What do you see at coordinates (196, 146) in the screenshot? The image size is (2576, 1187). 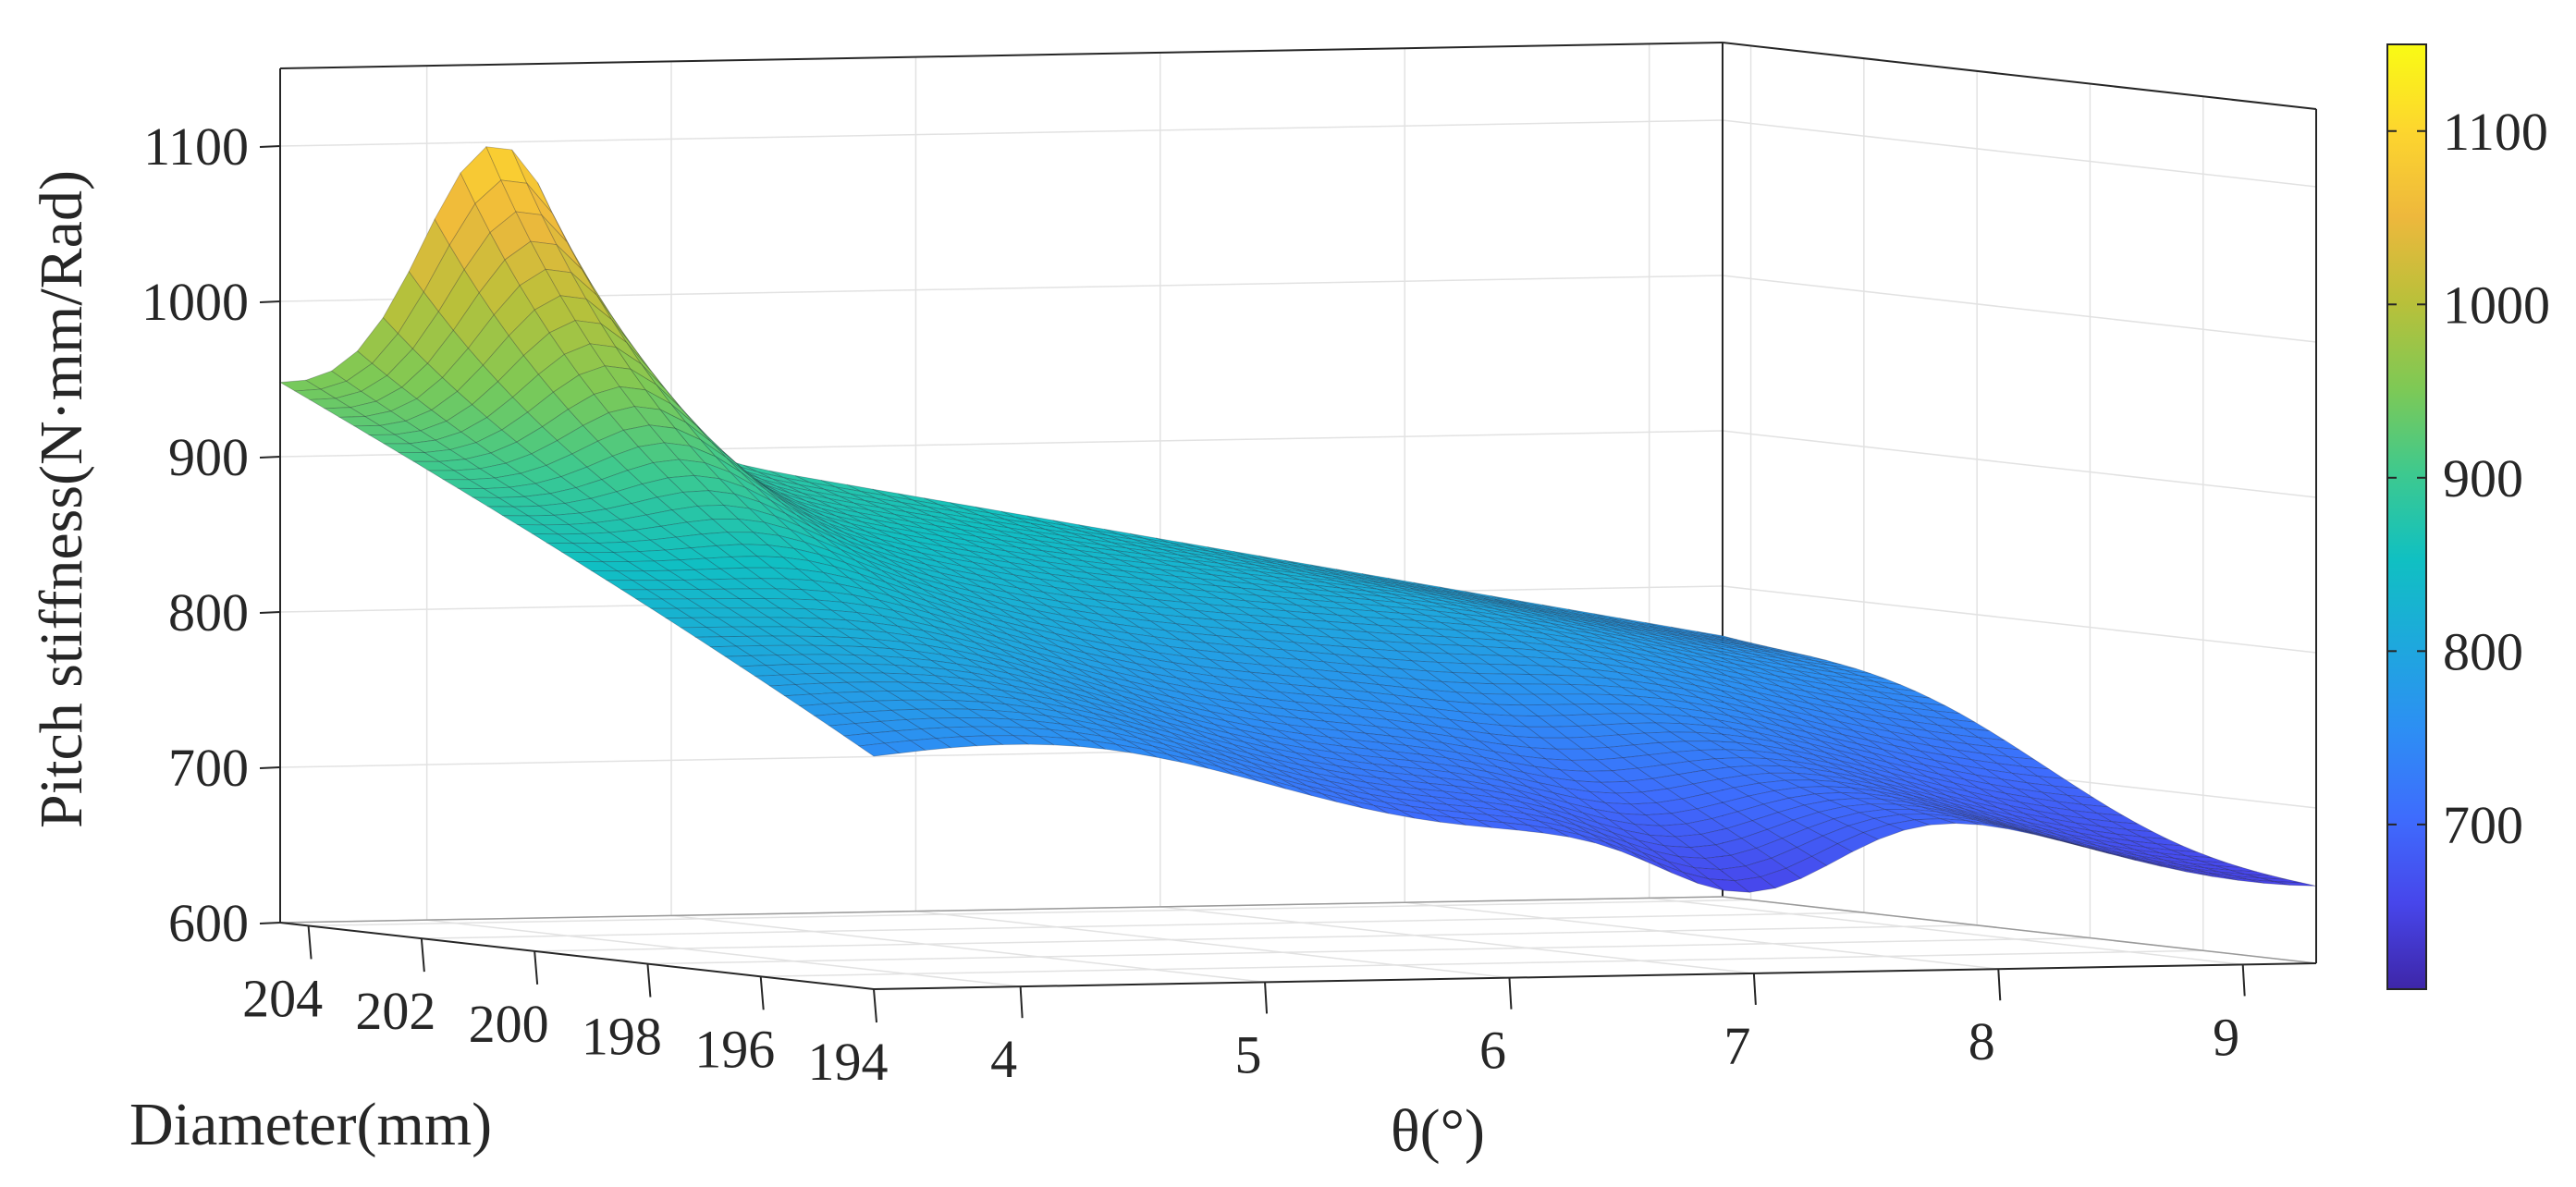 I see `z-tick-label: 1100` at bounding box center [196, 146].